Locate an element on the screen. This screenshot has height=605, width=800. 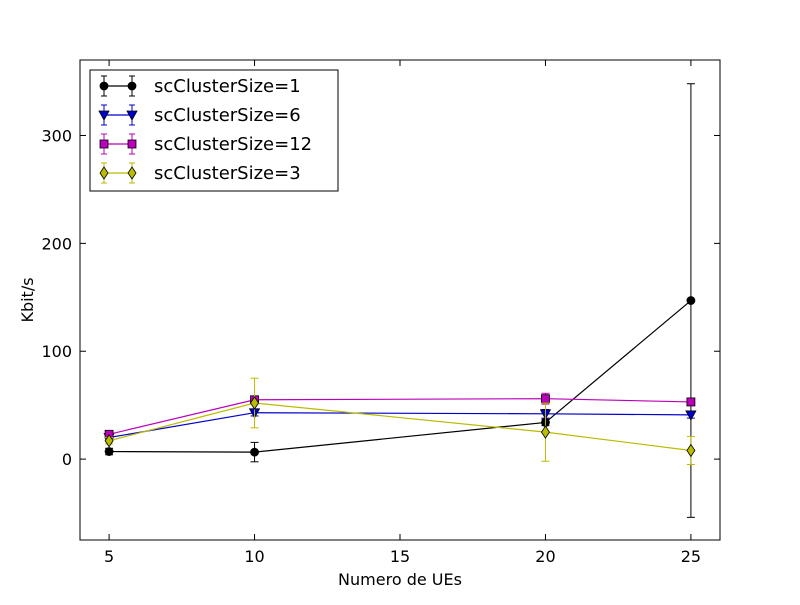
legend-label: scClusterSize=6 is located at coordinates (227, 115).